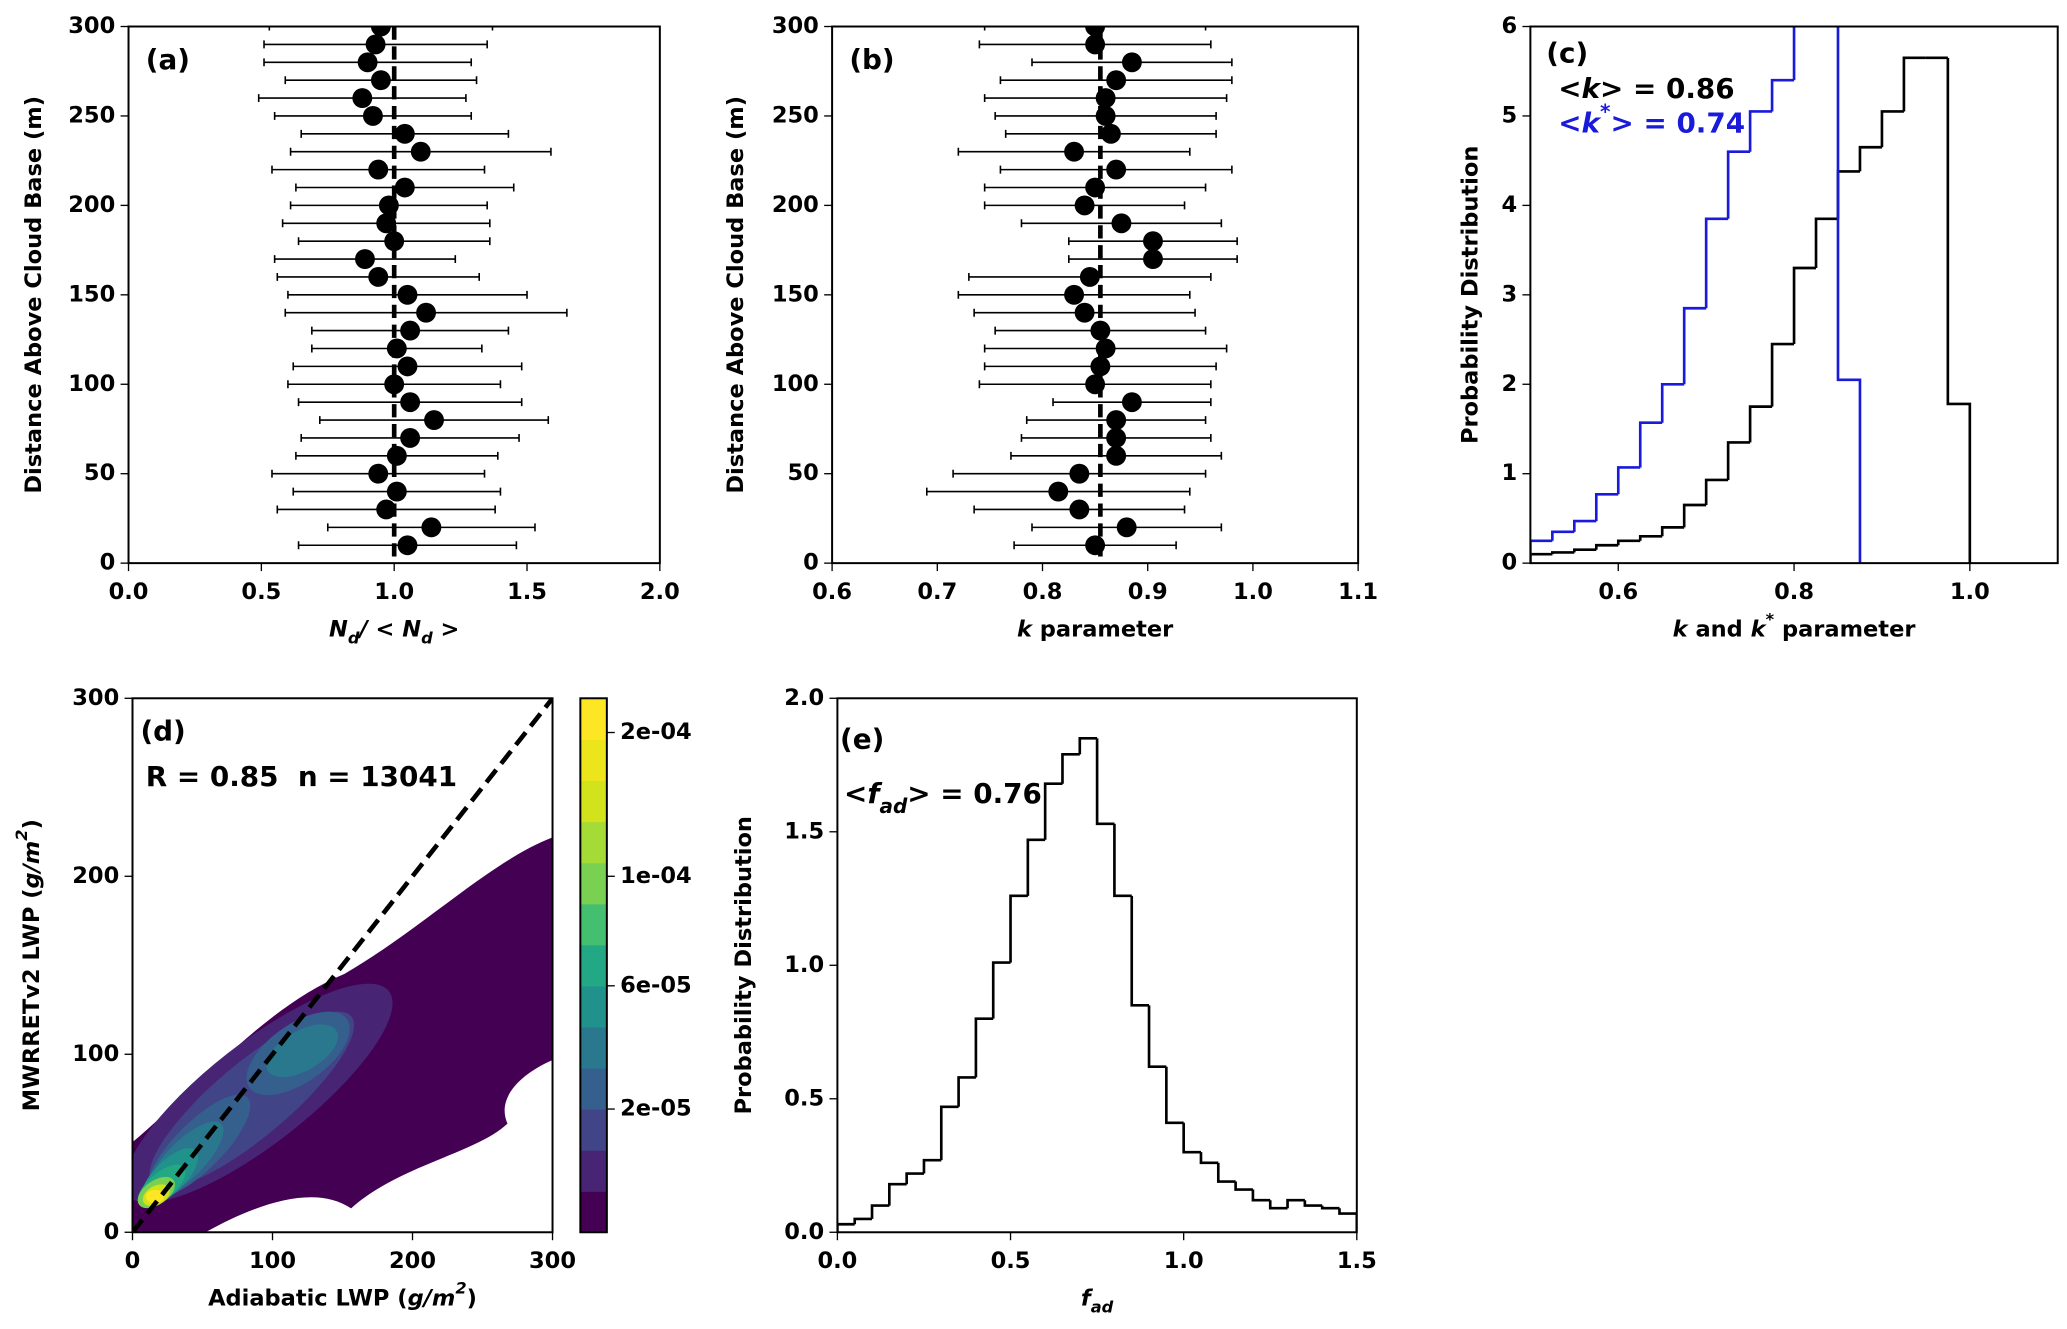 The width and height of the screenshot is (2067, 1329). I want to click on density-contour, so click(302, 1051).